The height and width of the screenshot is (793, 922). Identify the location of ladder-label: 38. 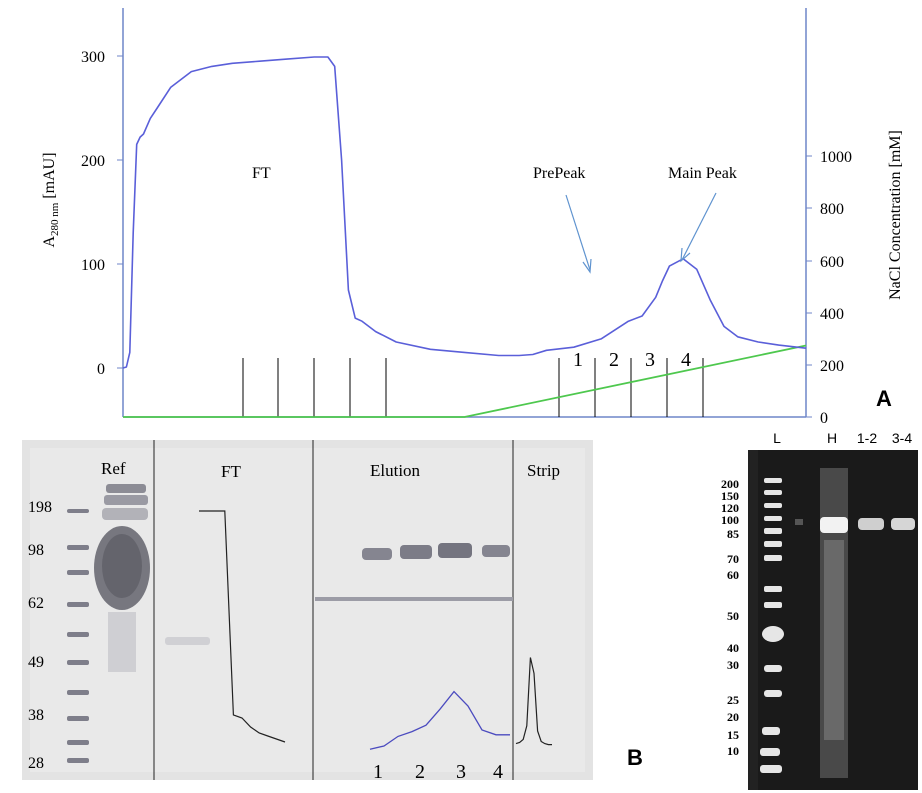
(36, 715).